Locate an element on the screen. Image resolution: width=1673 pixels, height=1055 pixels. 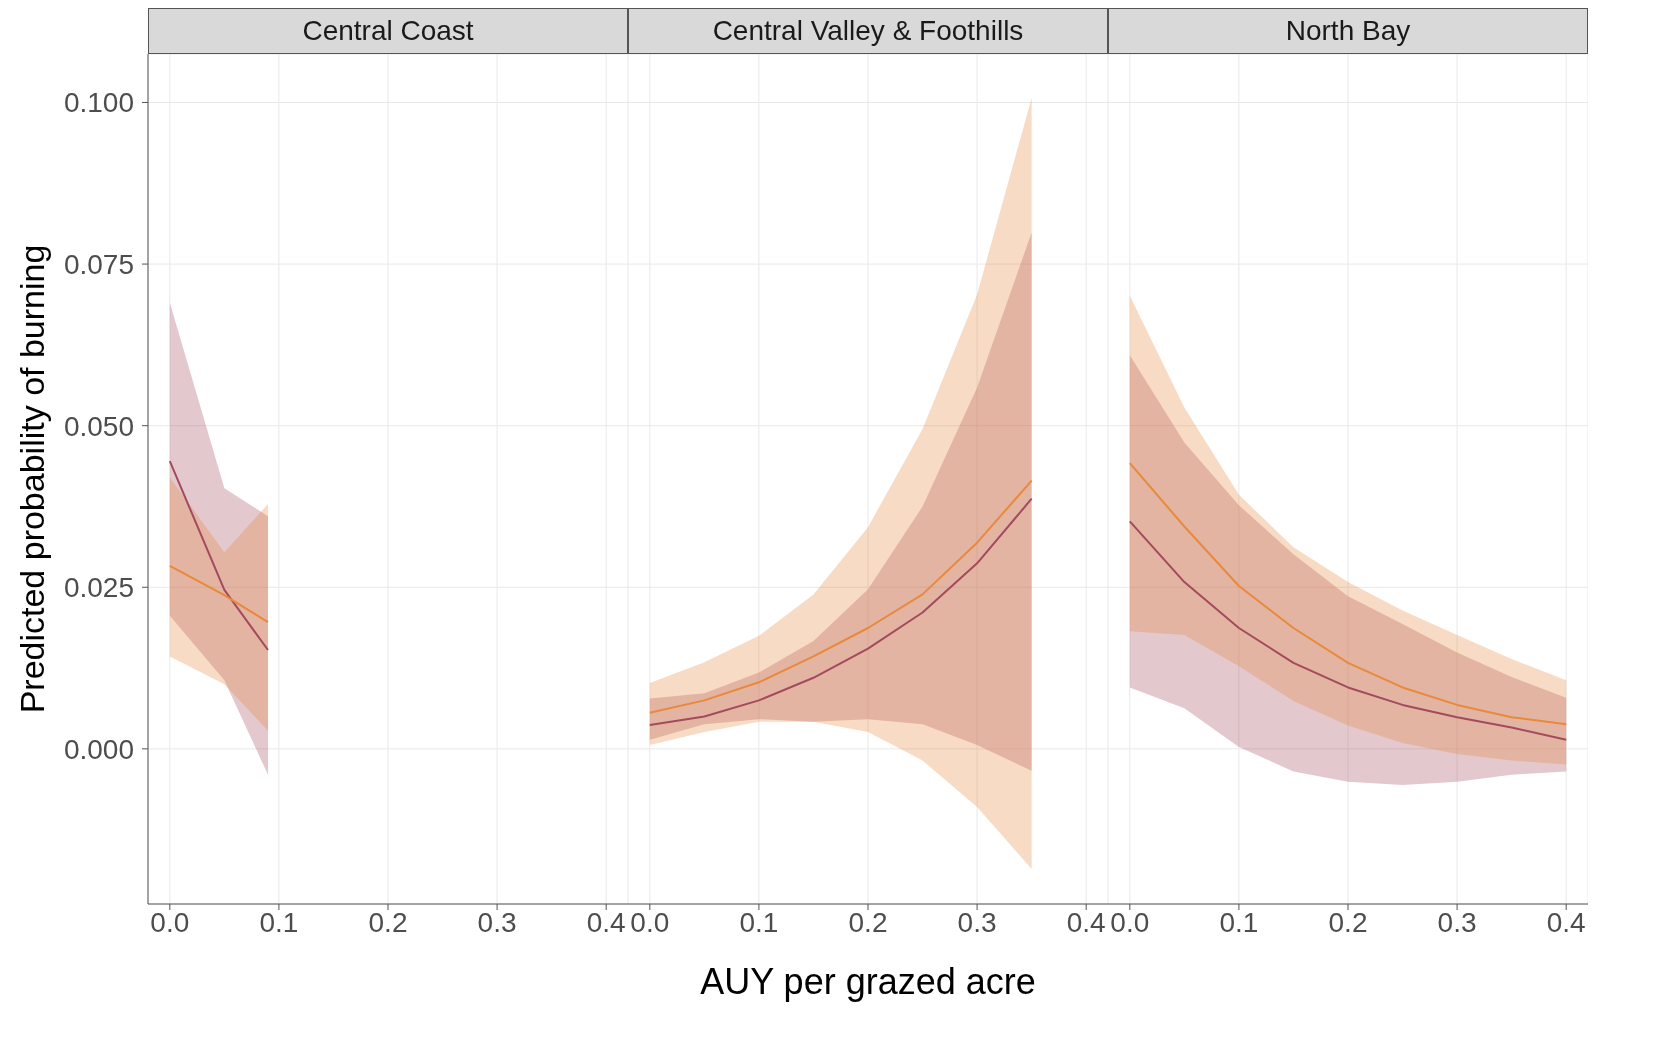
x-axis-title: AUY per grazed acre is located at coordinates (868, 981).